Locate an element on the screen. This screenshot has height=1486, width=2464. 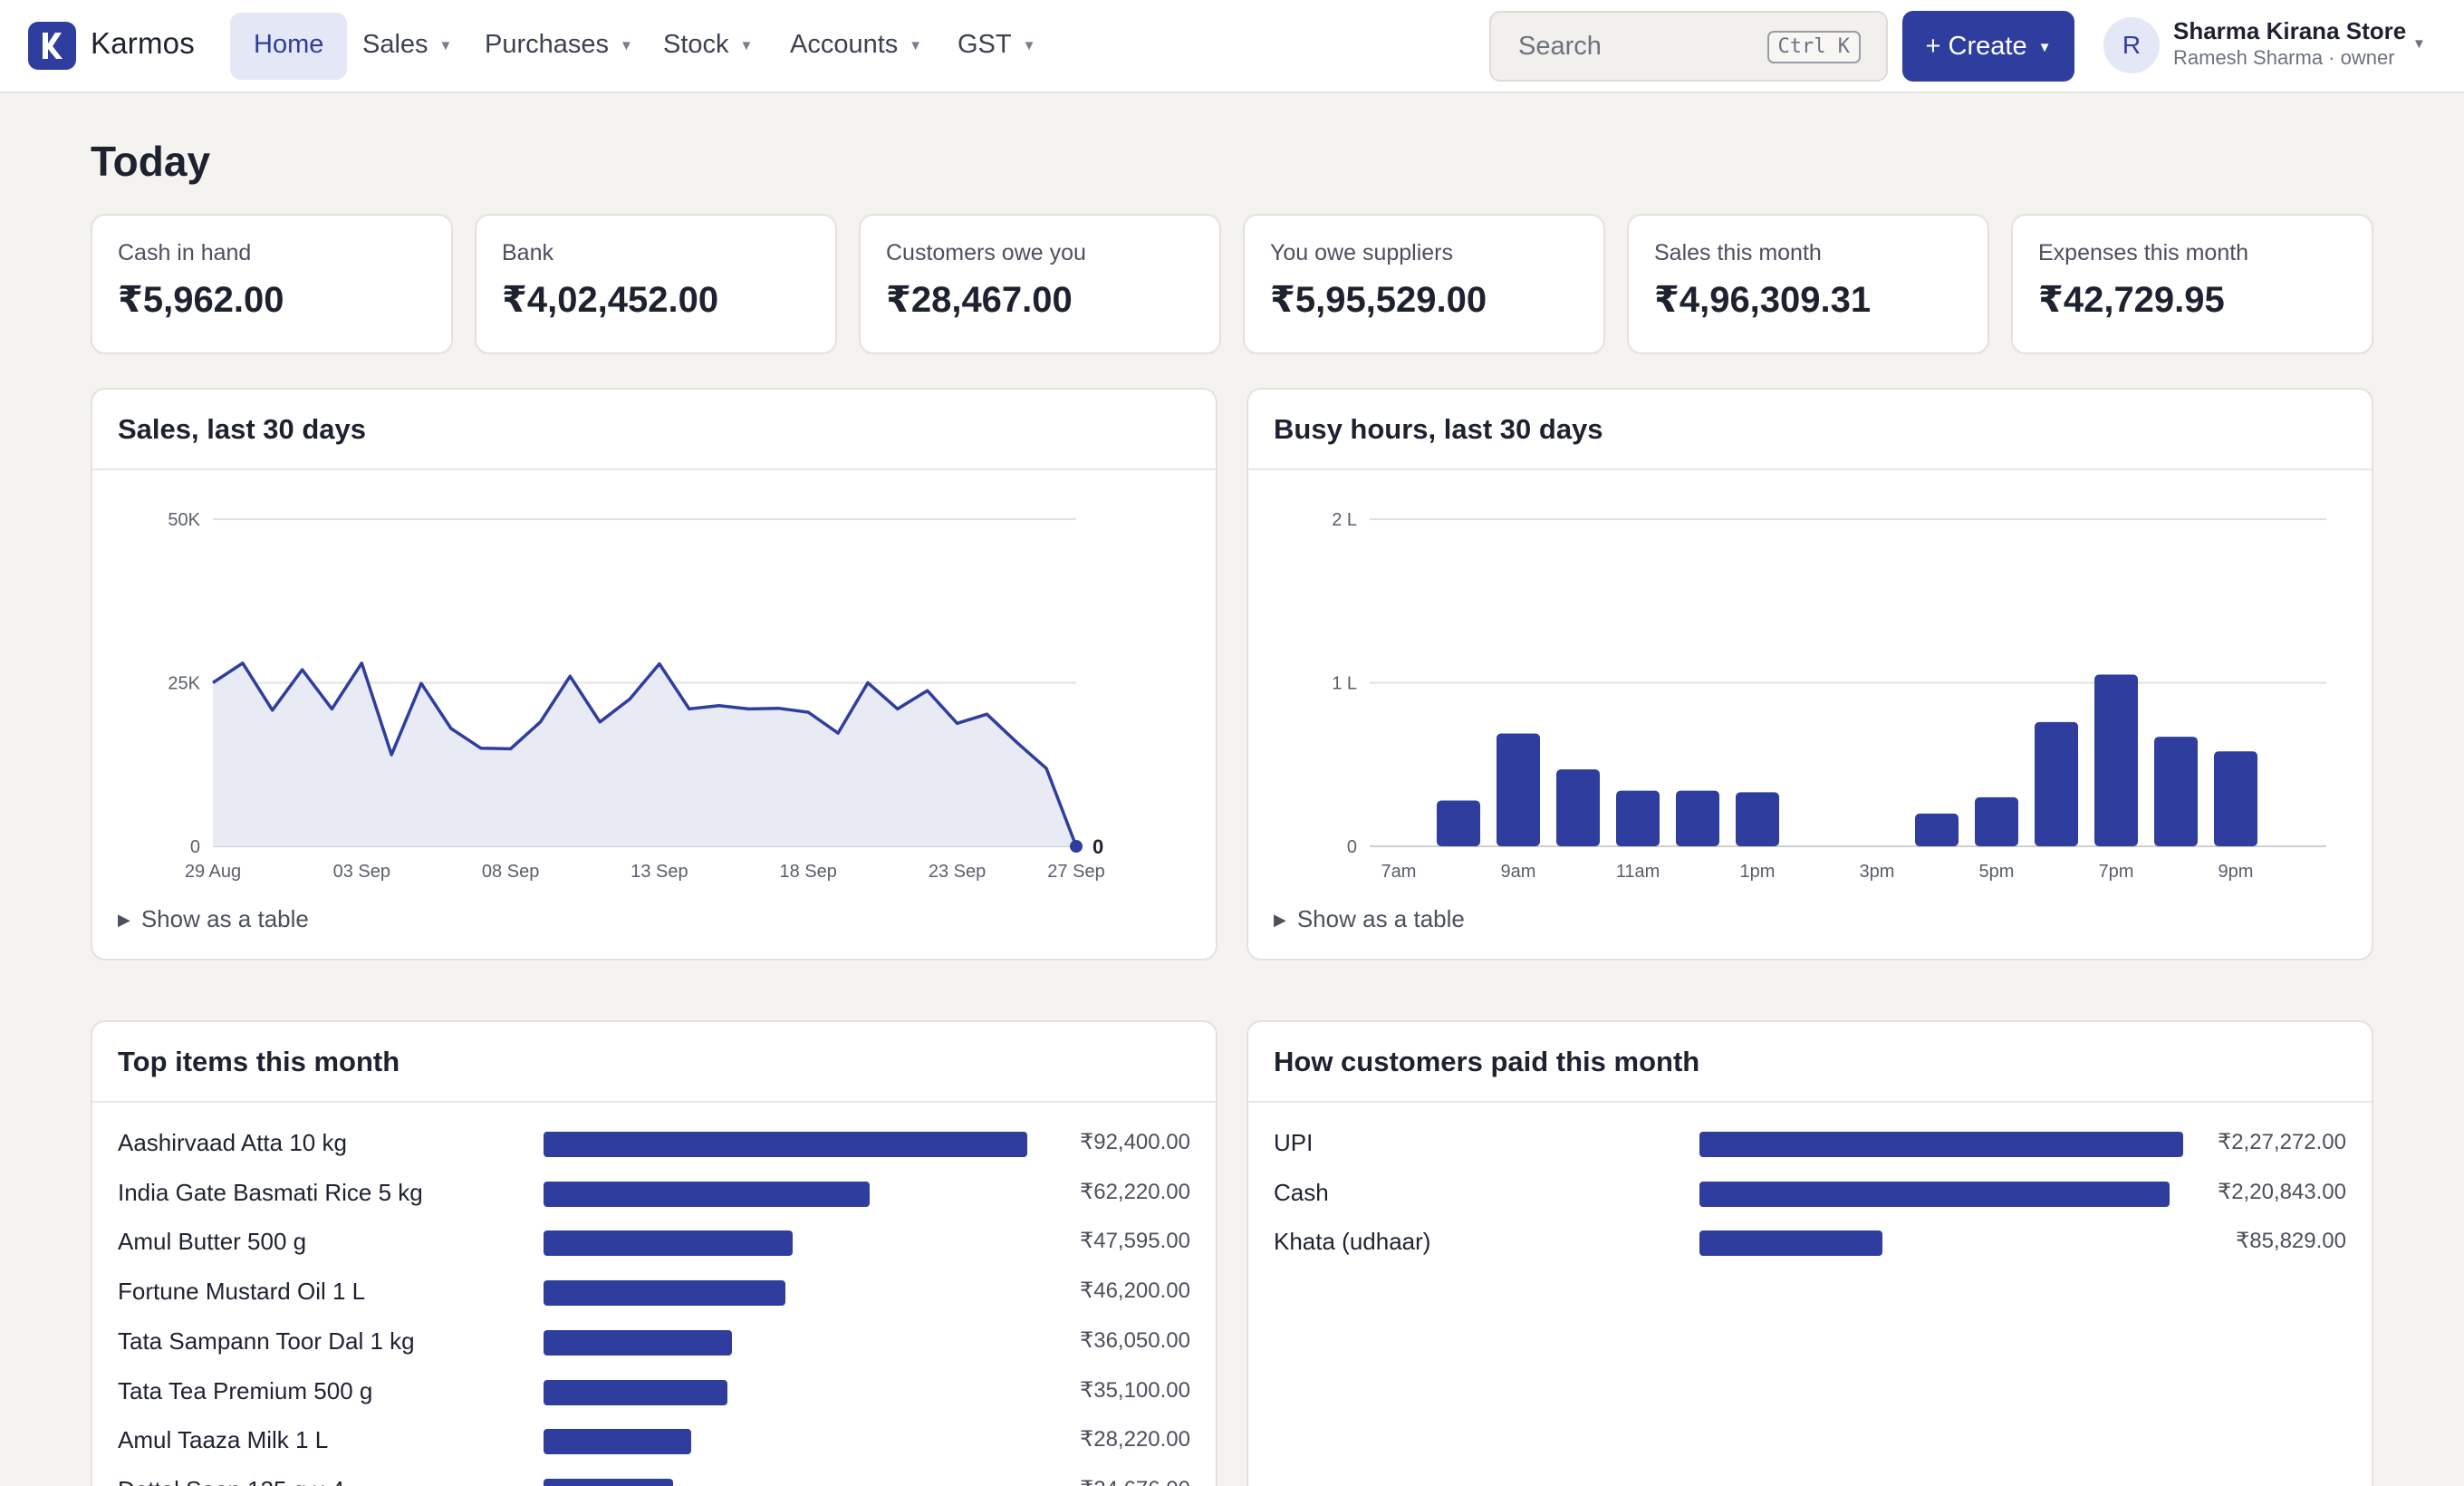
nav-gst: GST ▼ is located at coordinates (996, 47).